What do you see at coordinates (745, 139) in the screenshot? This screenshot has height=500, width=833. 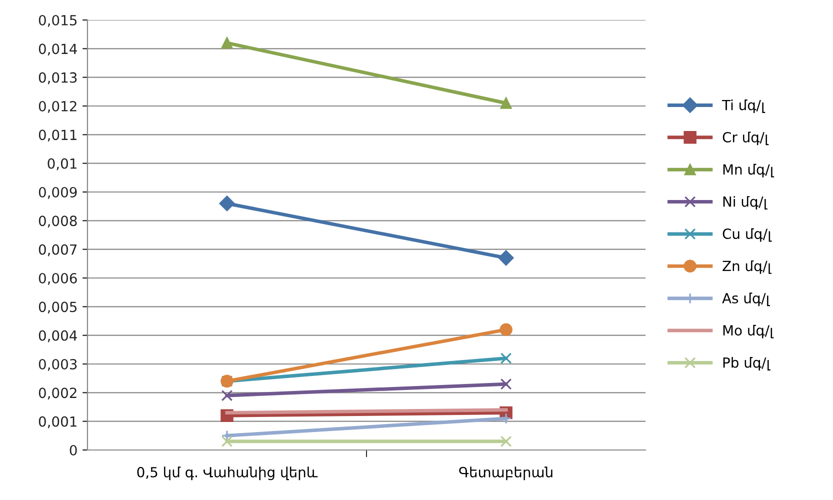 I see `legend-label: Cr մգ/լ` at bounding box center [745, 139].